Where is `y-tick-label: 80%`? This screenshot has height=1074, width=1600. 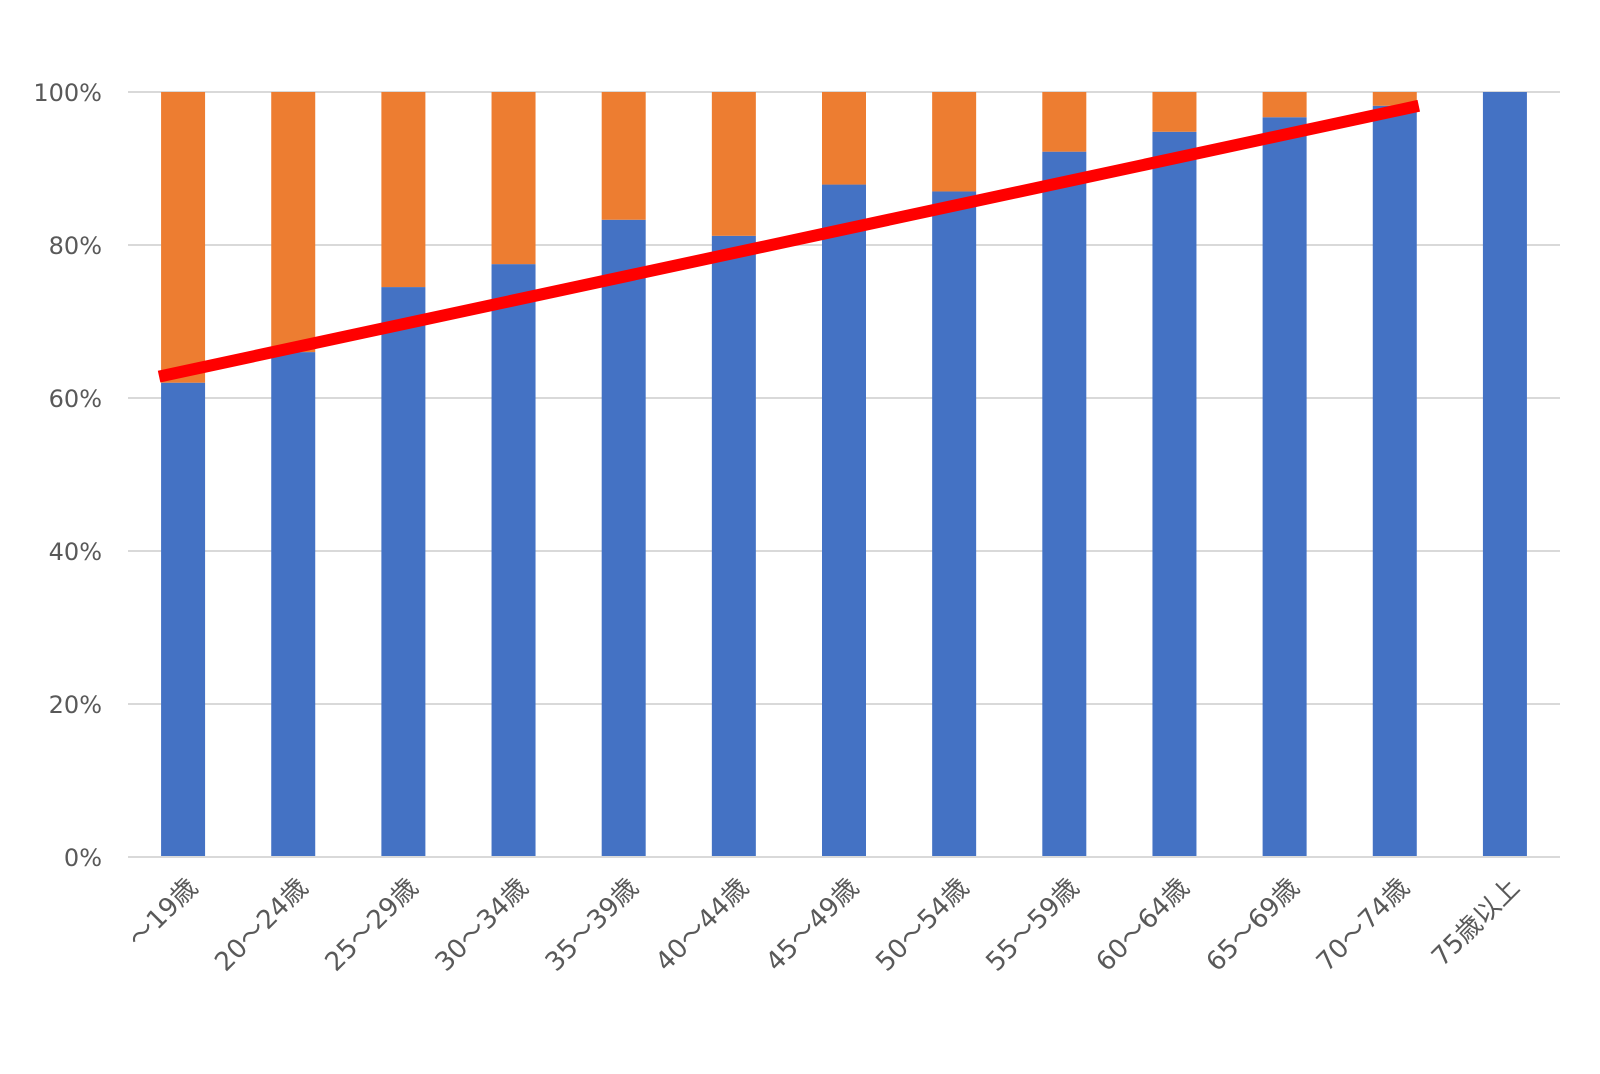 y-tick-label: 80% is located at coordinates (75, 246).